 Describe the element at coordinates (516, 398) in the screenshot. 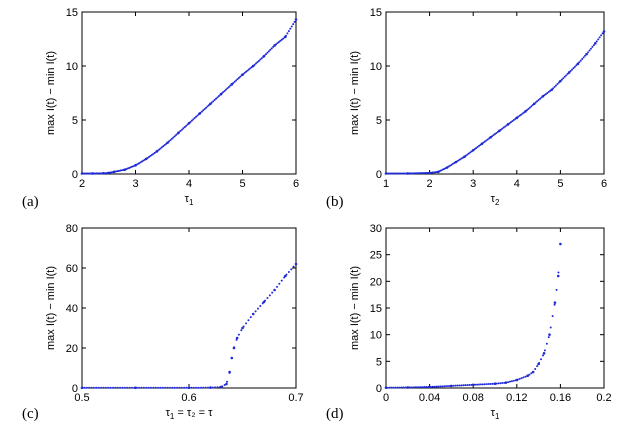

I see `x-tick-label: 0.12` at that location.